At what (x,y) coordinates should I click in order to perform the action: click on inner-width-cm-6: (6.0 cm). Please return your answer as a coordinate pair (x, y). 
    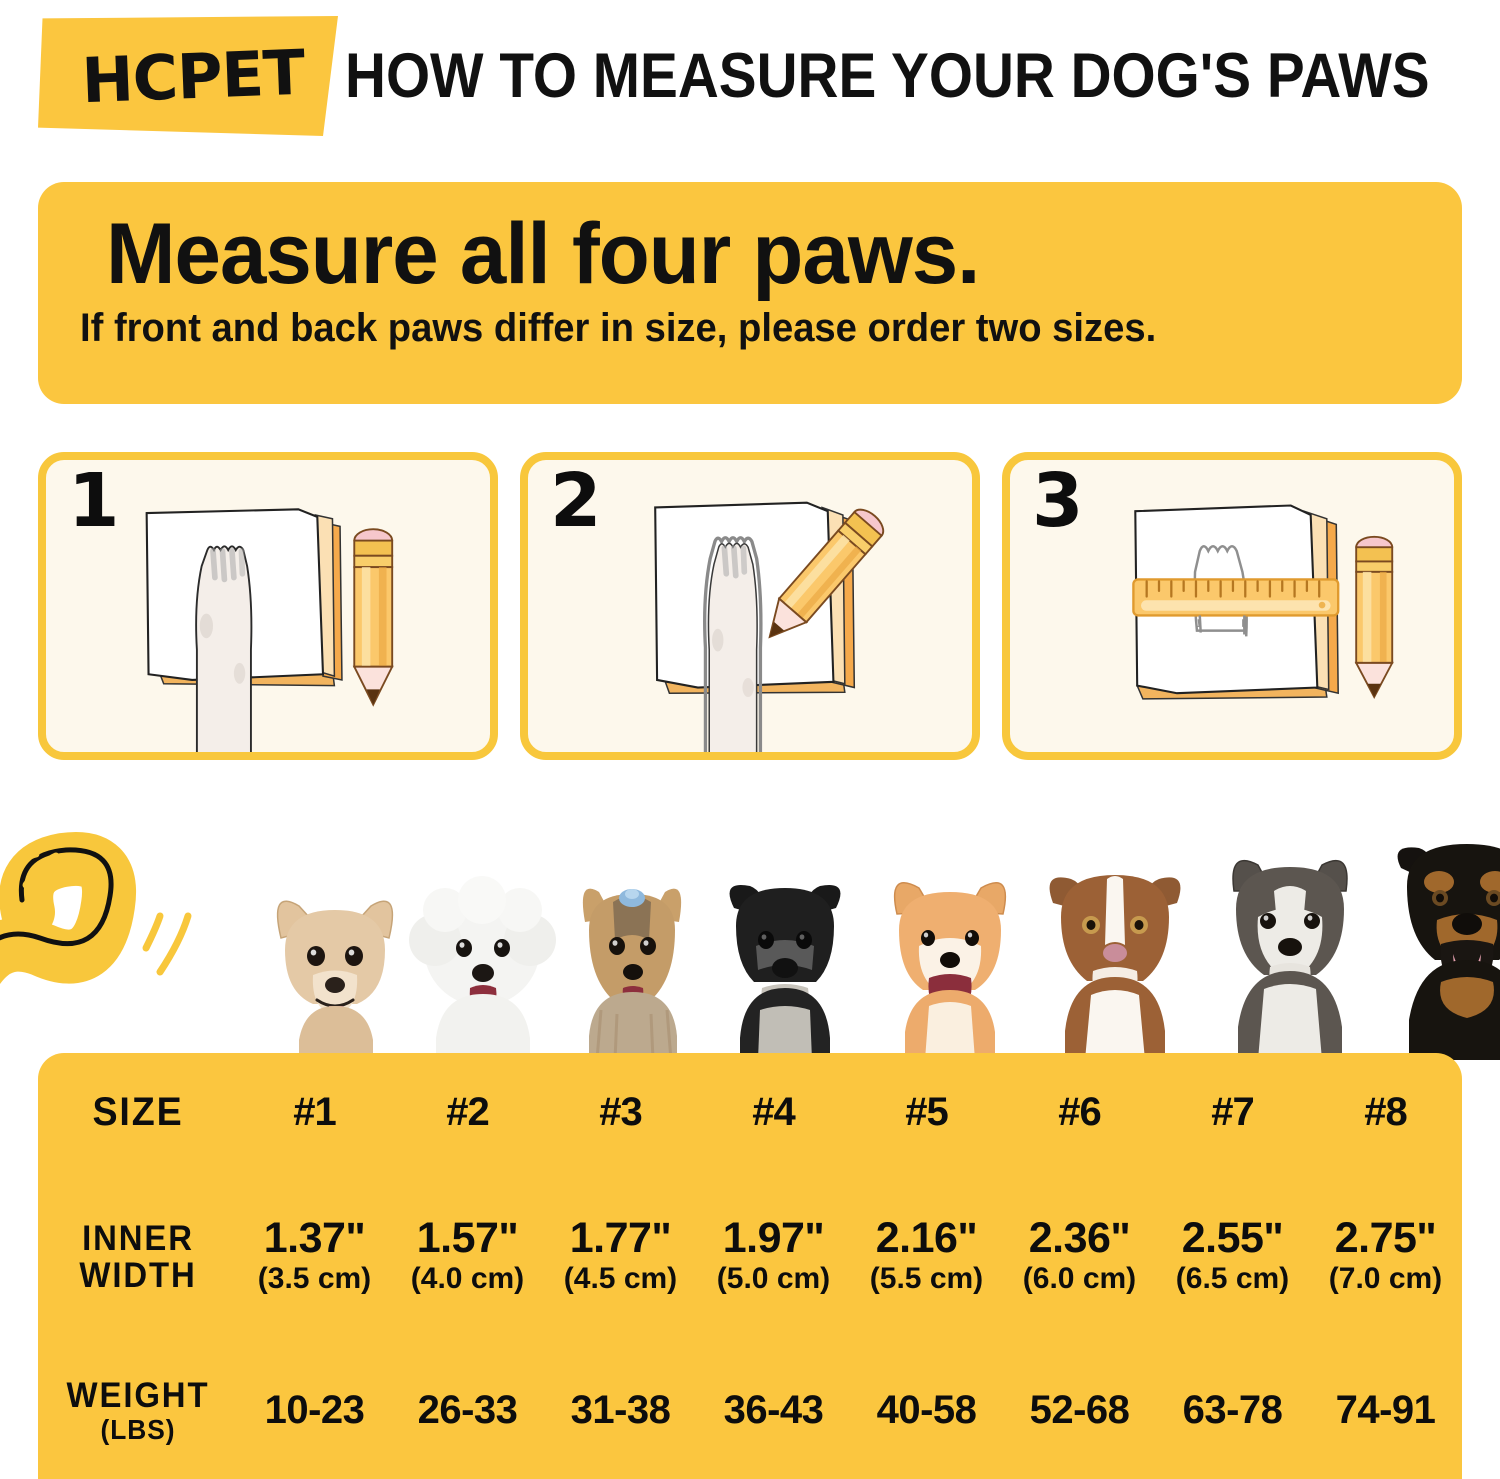
    Looking at the image, I should click on (1079, 1279).